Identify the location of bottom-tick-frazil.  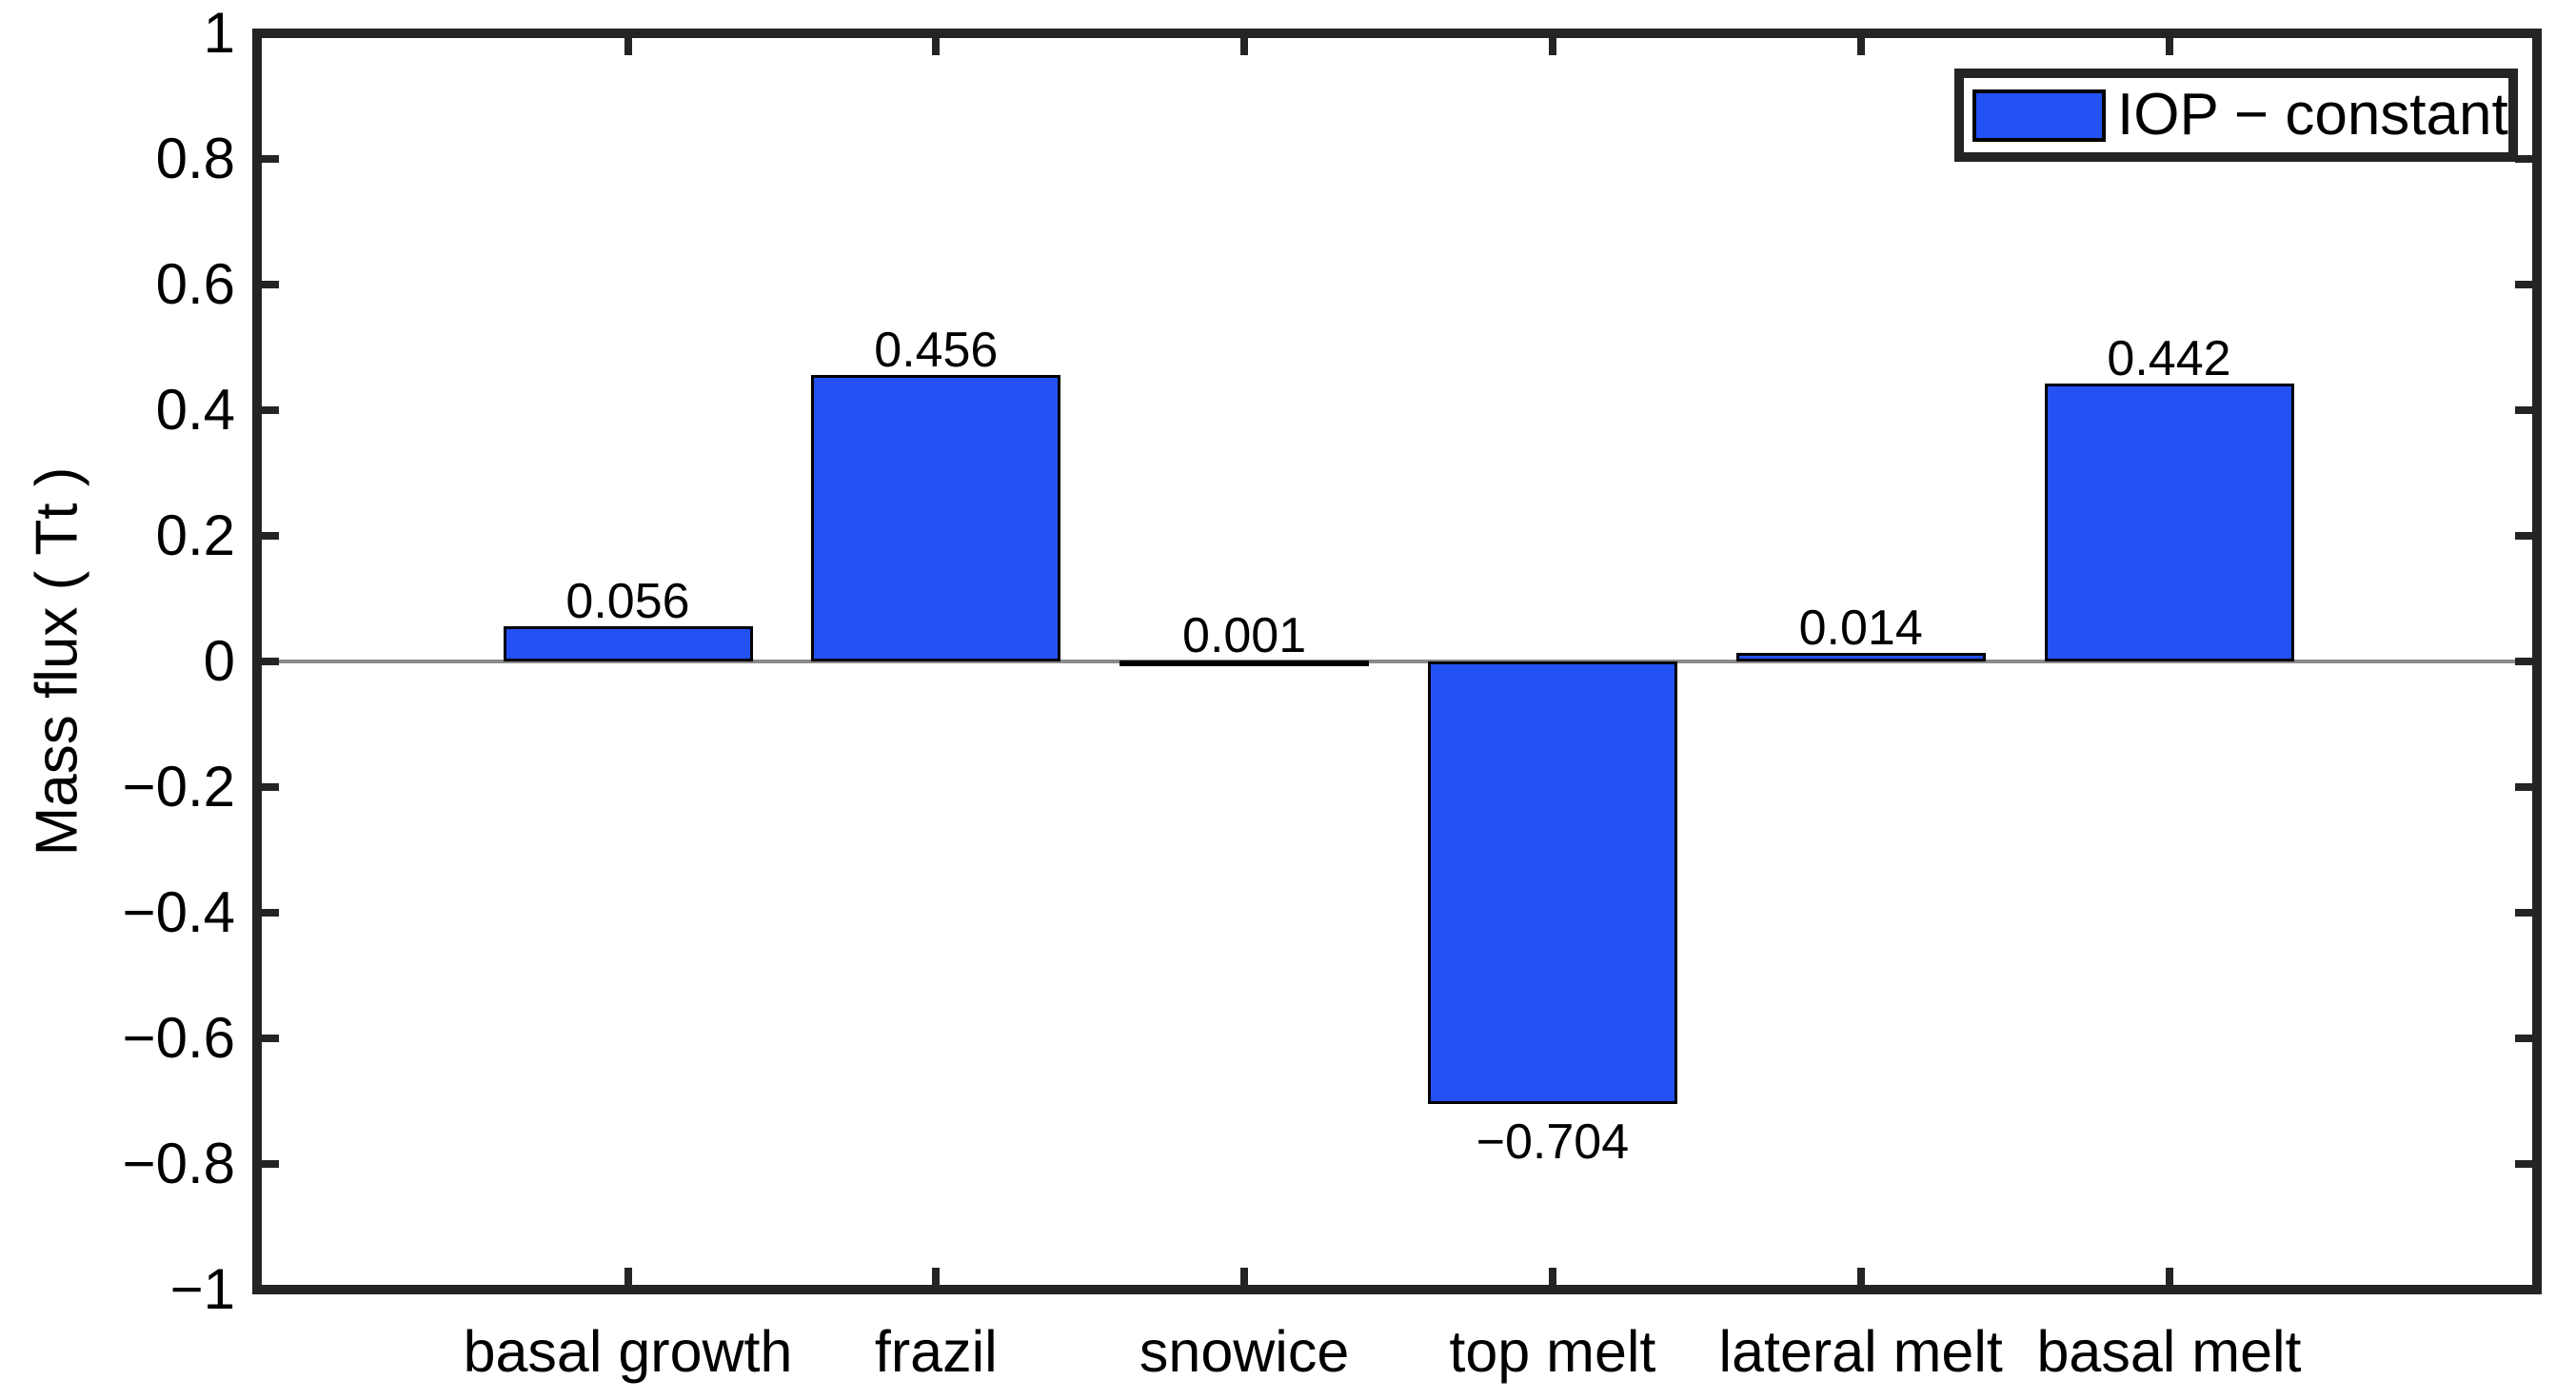
(936, 1279).